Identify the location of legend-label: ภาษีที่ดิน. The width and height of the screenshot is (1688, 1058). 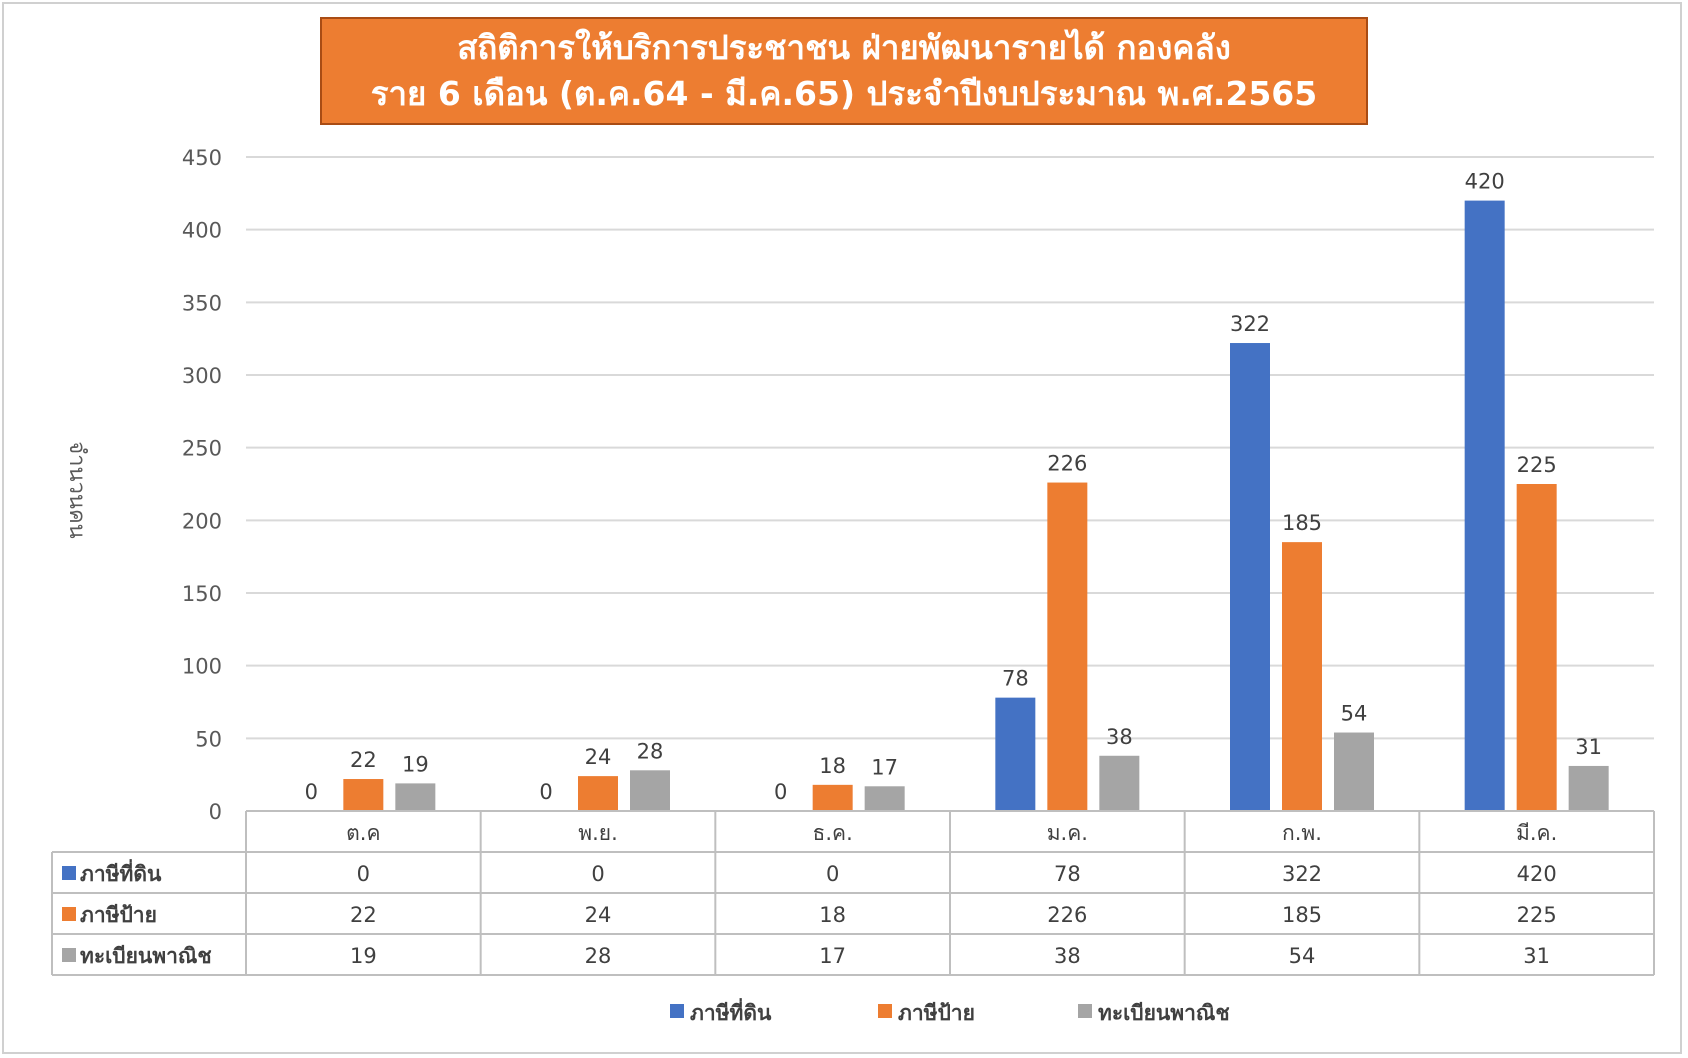
(731, 1011).